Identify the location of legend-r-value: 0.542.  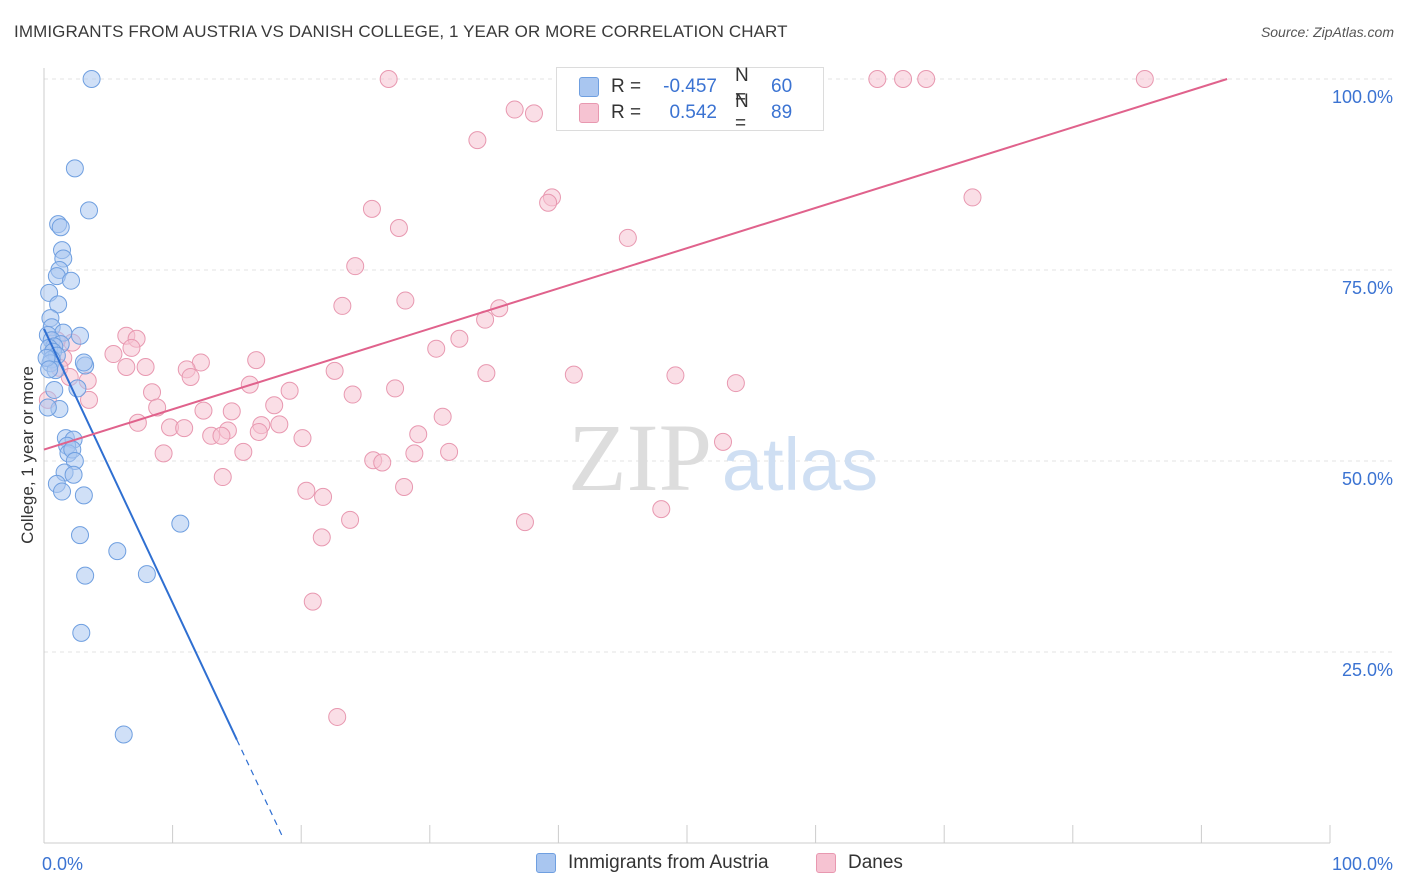
(693, 112).